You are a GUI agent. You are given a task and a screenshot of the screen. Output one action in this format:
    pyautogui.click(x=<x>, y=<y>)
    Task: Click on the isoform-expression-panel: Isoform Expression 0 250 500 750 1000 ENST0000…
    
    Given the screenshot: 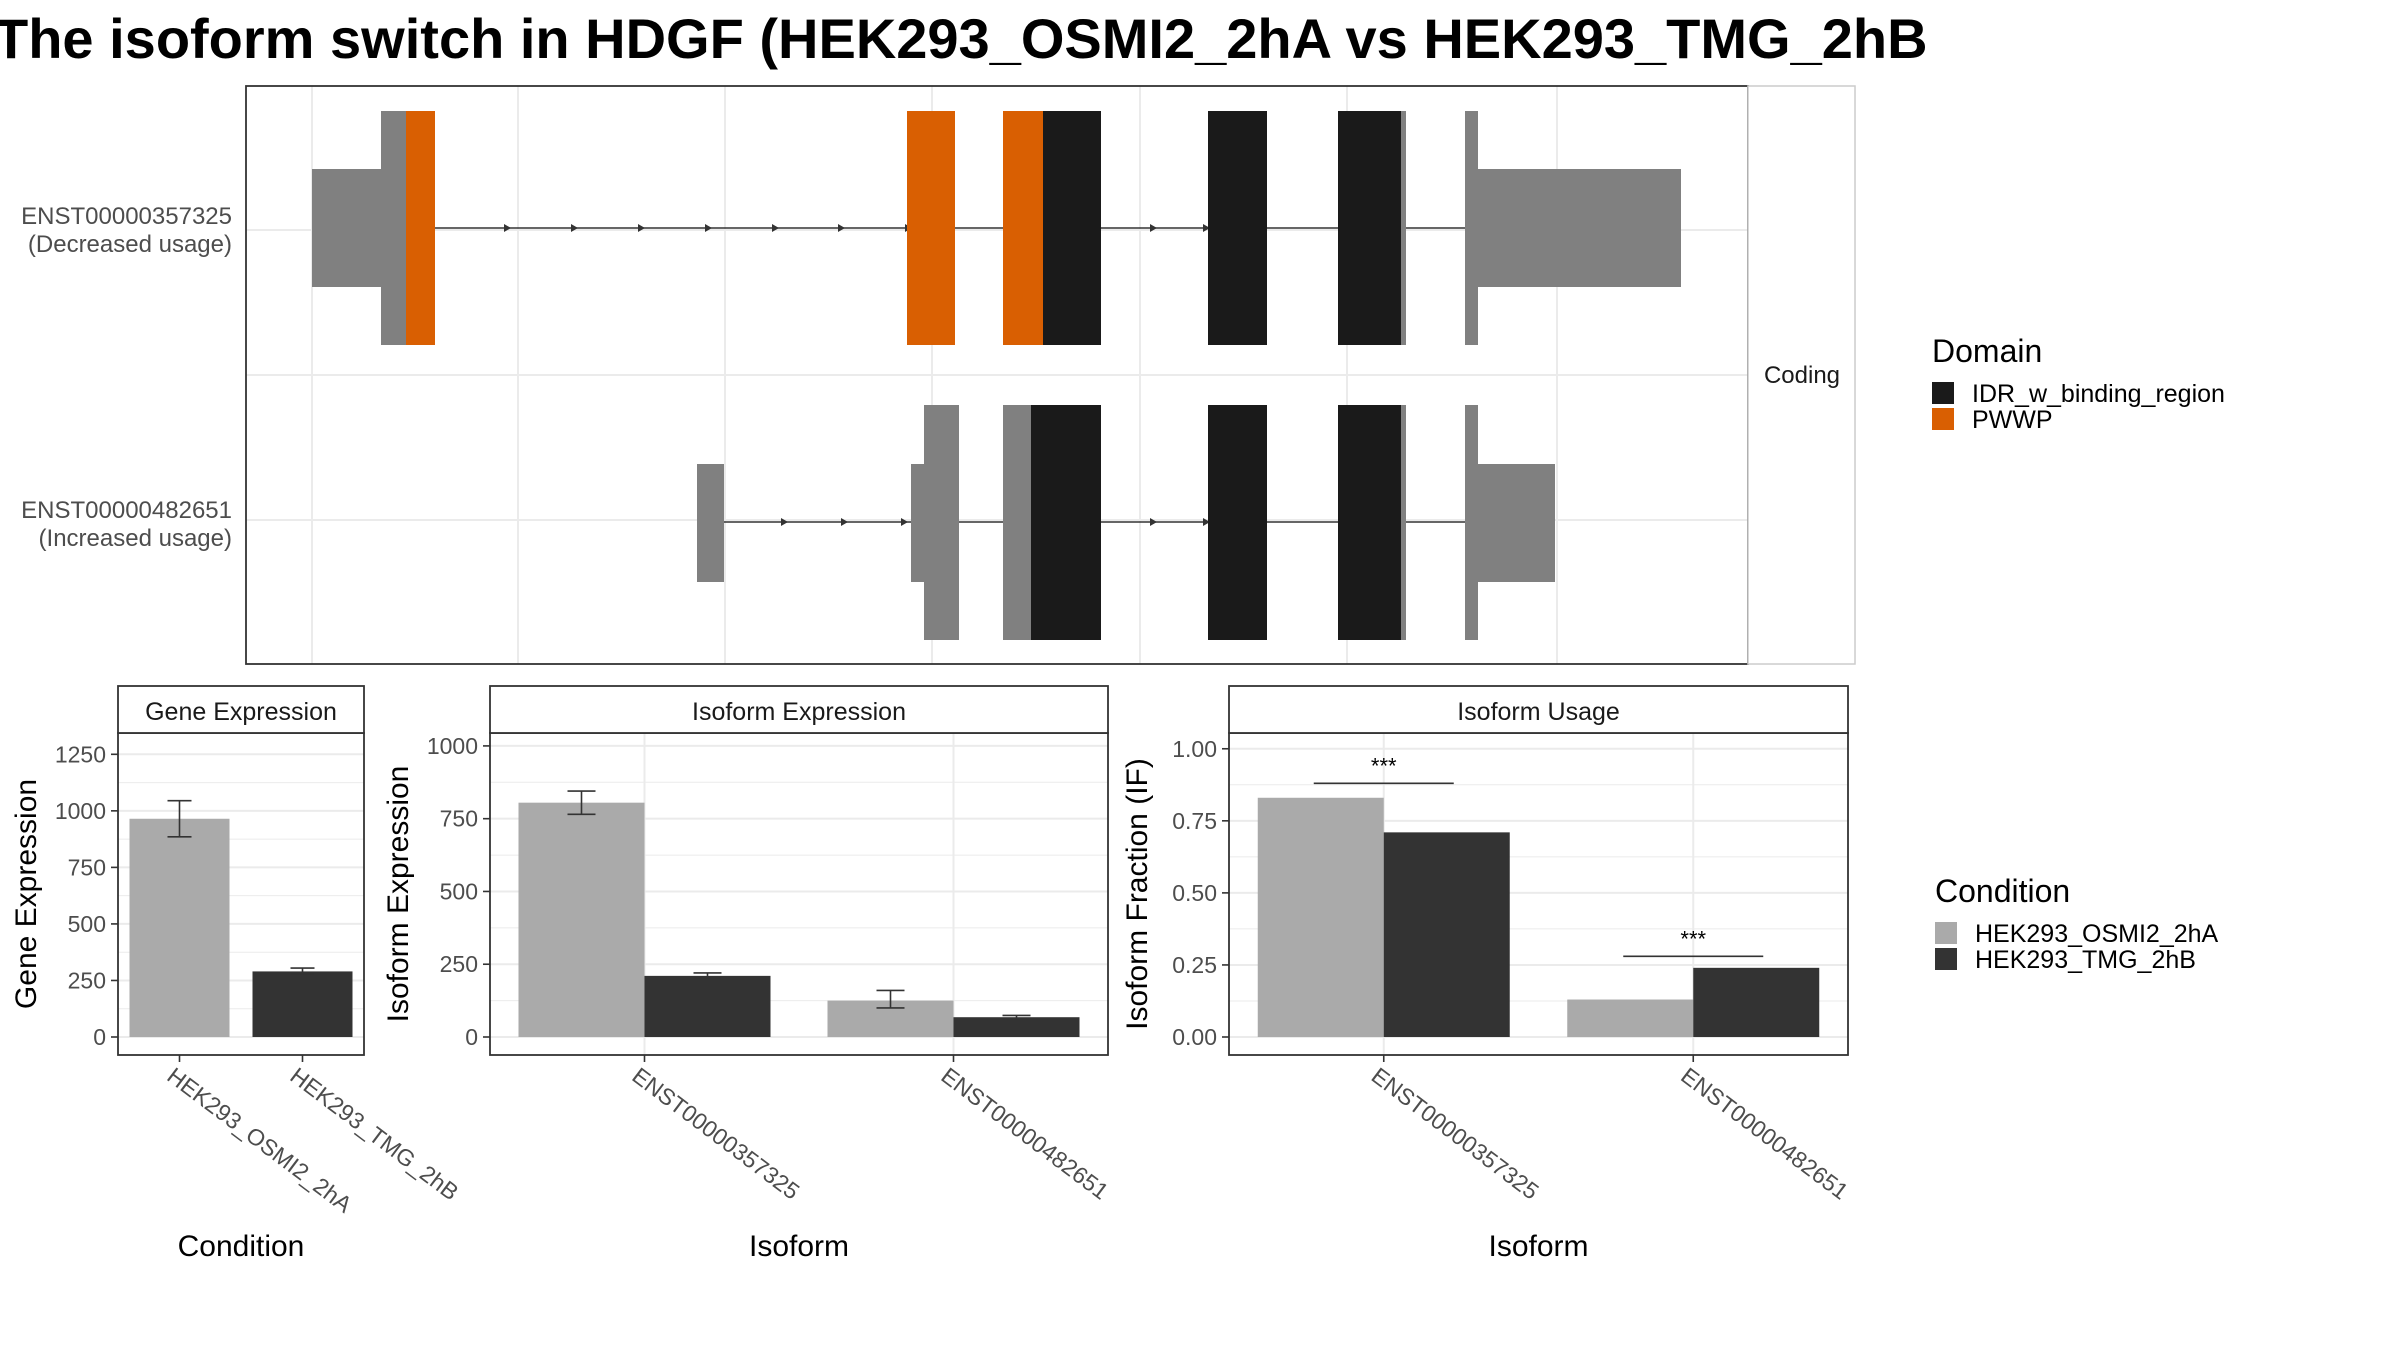 What is the action you would take?
    pyautogui.click(x=748, y=974)
    